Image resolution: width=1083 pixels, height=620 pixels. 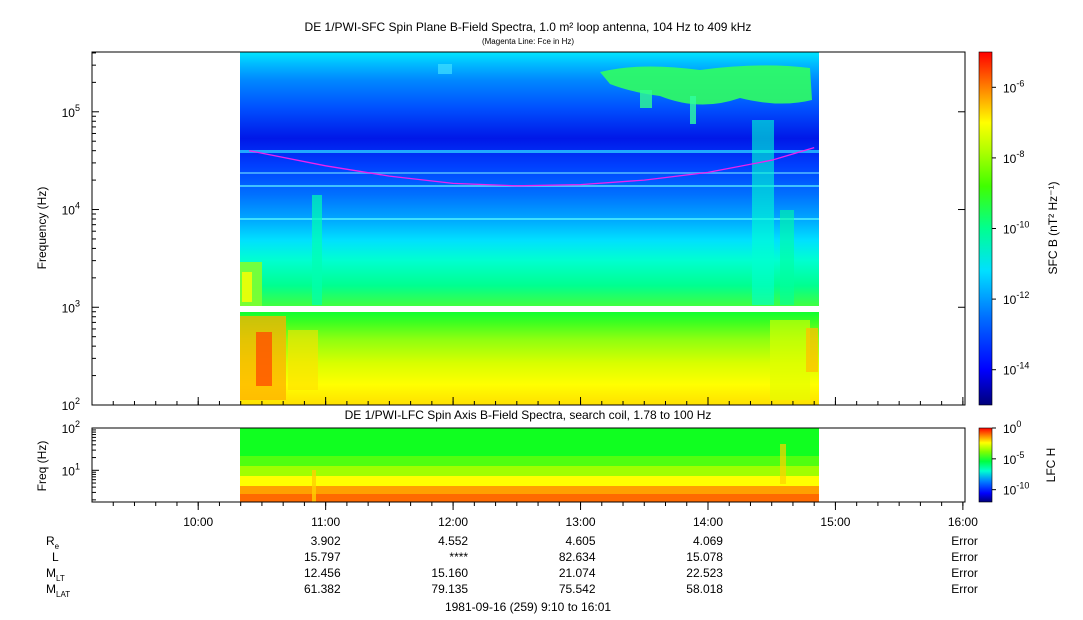 What do you see at coordinates (449, 589) in the screenshot?
I see `ephemeris-value: 79.135` at bounding box center [449, 589].